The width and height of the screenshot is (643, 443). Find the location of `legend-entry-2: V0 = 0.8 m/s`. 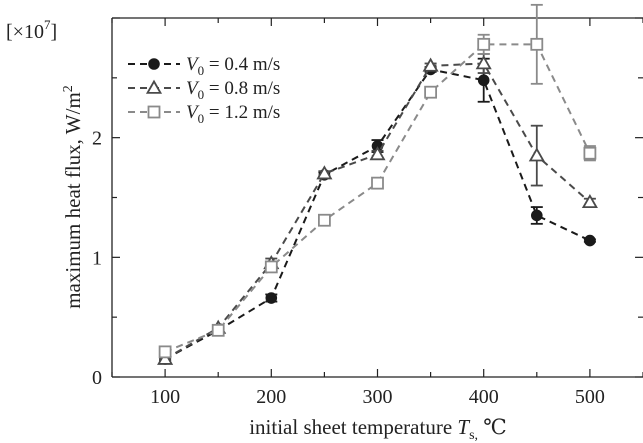

legend-entry-2: V0 = 0.8 m/s is located at coordinates (204, 90).